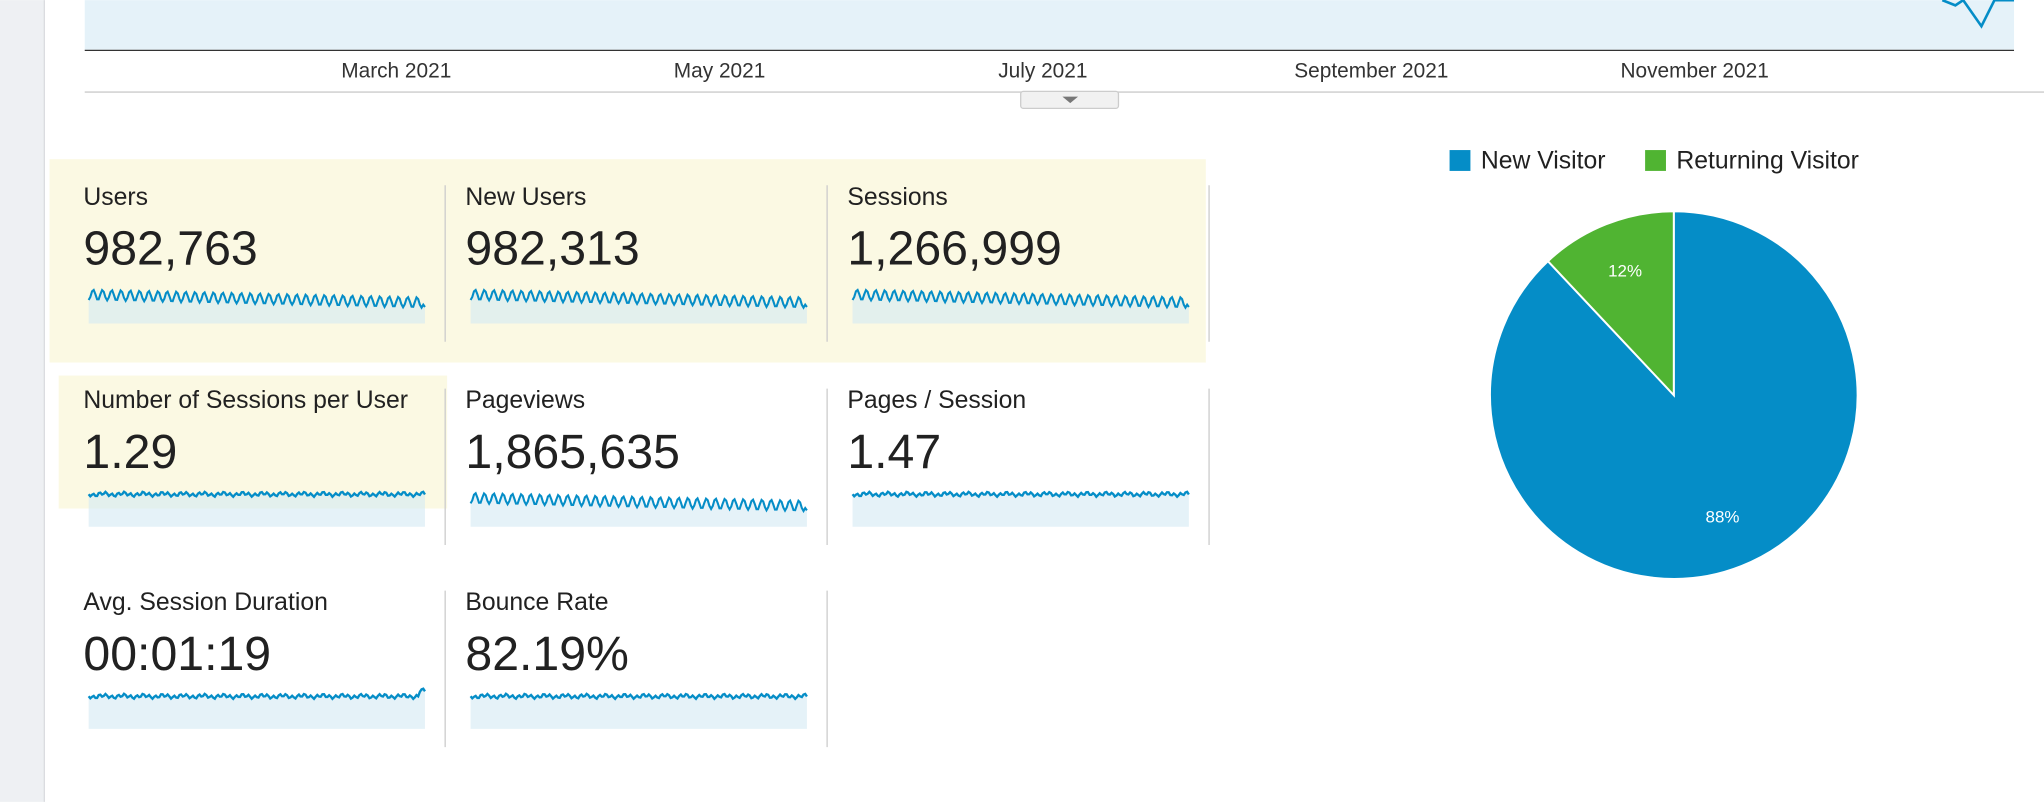  Describe the element at coordinates (1767, 160) in the screenshot. I see `legend-label: Returning Visitor` at that location.